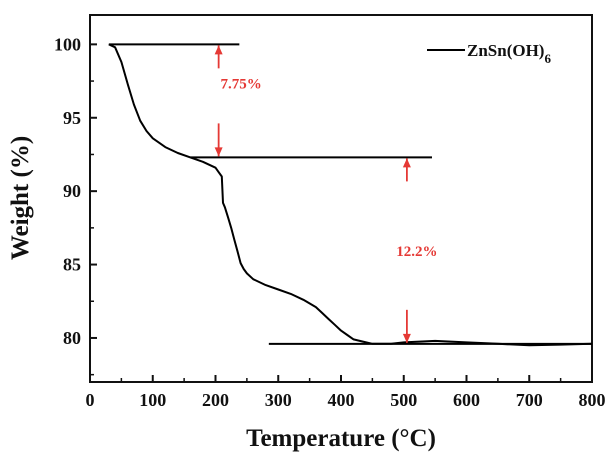 This screenshot has height=456, width=616. What do you see at coordinates (341, 438) in the screenshot?
I see `x-axis-title: Temperature (°C)` at bounding box center [341, 438].